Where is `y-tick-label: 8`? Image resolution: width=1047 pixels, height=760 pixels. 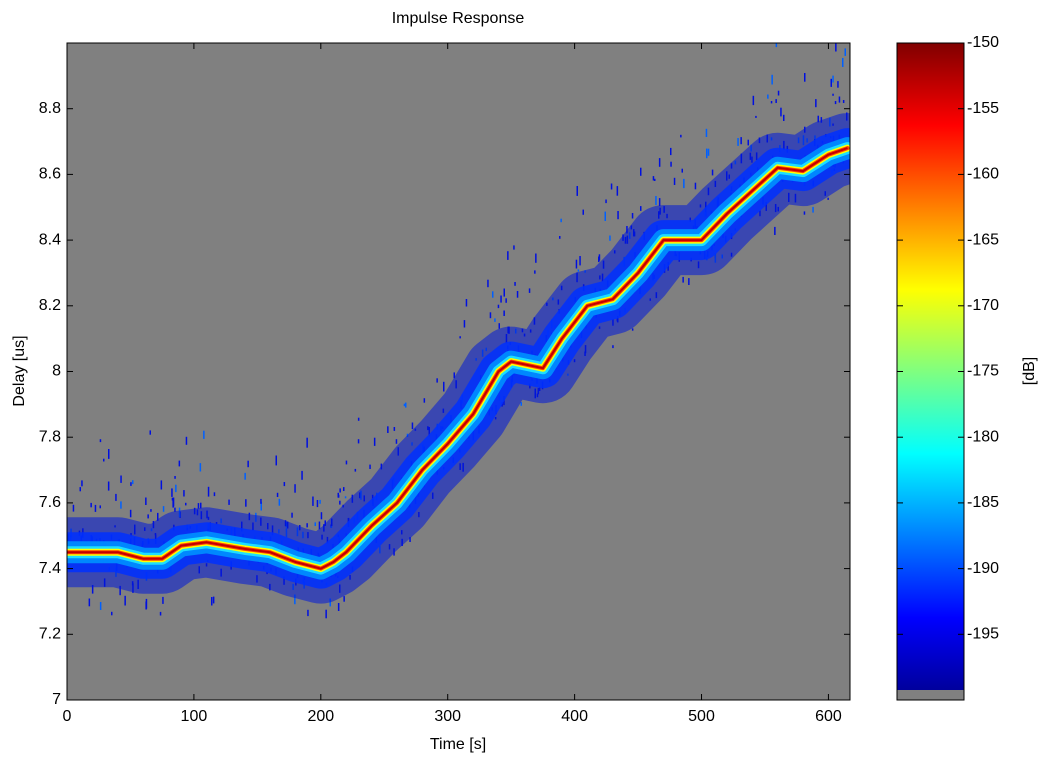 y-tick-label: 8 is located at coordinates (56, 371).